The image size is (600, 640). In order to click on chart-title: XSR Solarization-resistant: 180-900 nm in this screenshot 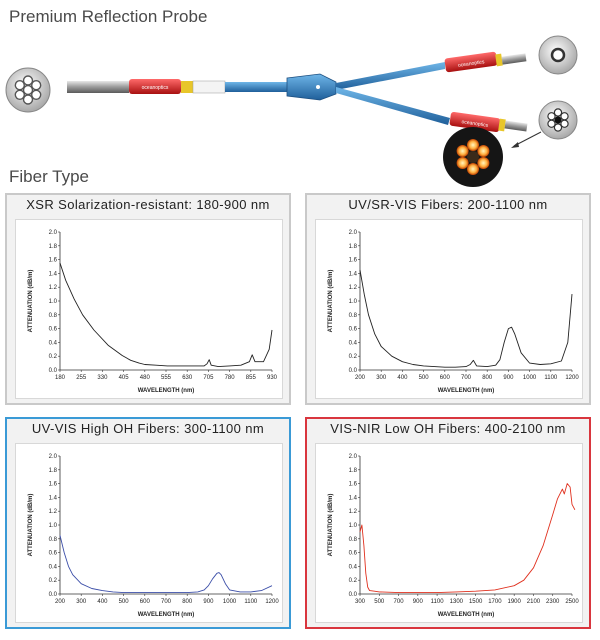, I will do `click(148, 204)`.